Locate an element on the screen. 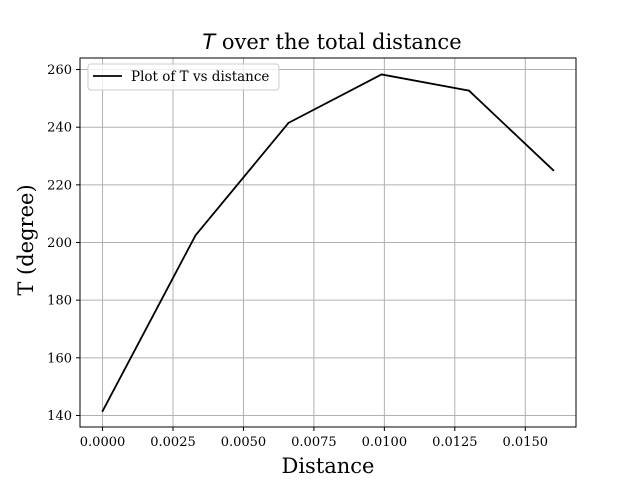 The height and width of the screenshot is (480, 640). legend-frame is located at coordinates (183, 77).